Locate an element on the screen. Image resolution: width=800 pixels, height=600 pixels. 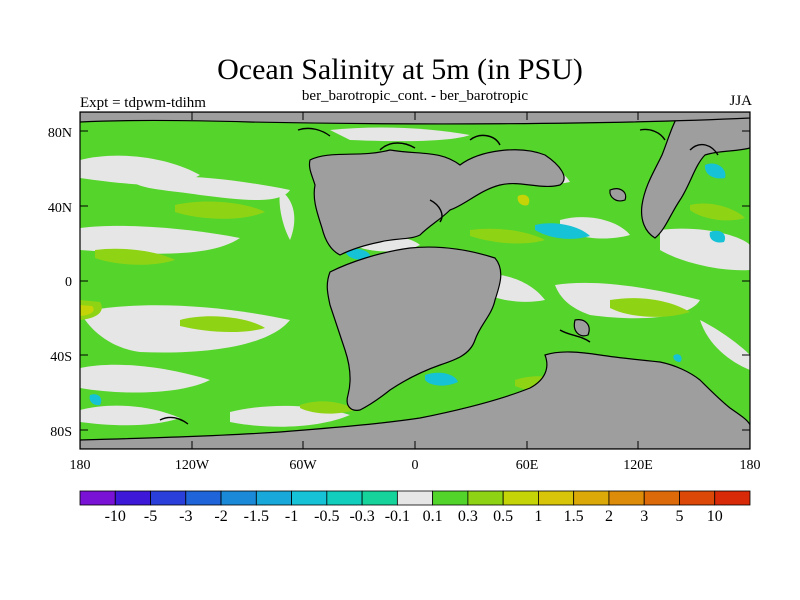
experiment-label: Expt = tdpwm-tdihm is located at coordinates (143, 103).